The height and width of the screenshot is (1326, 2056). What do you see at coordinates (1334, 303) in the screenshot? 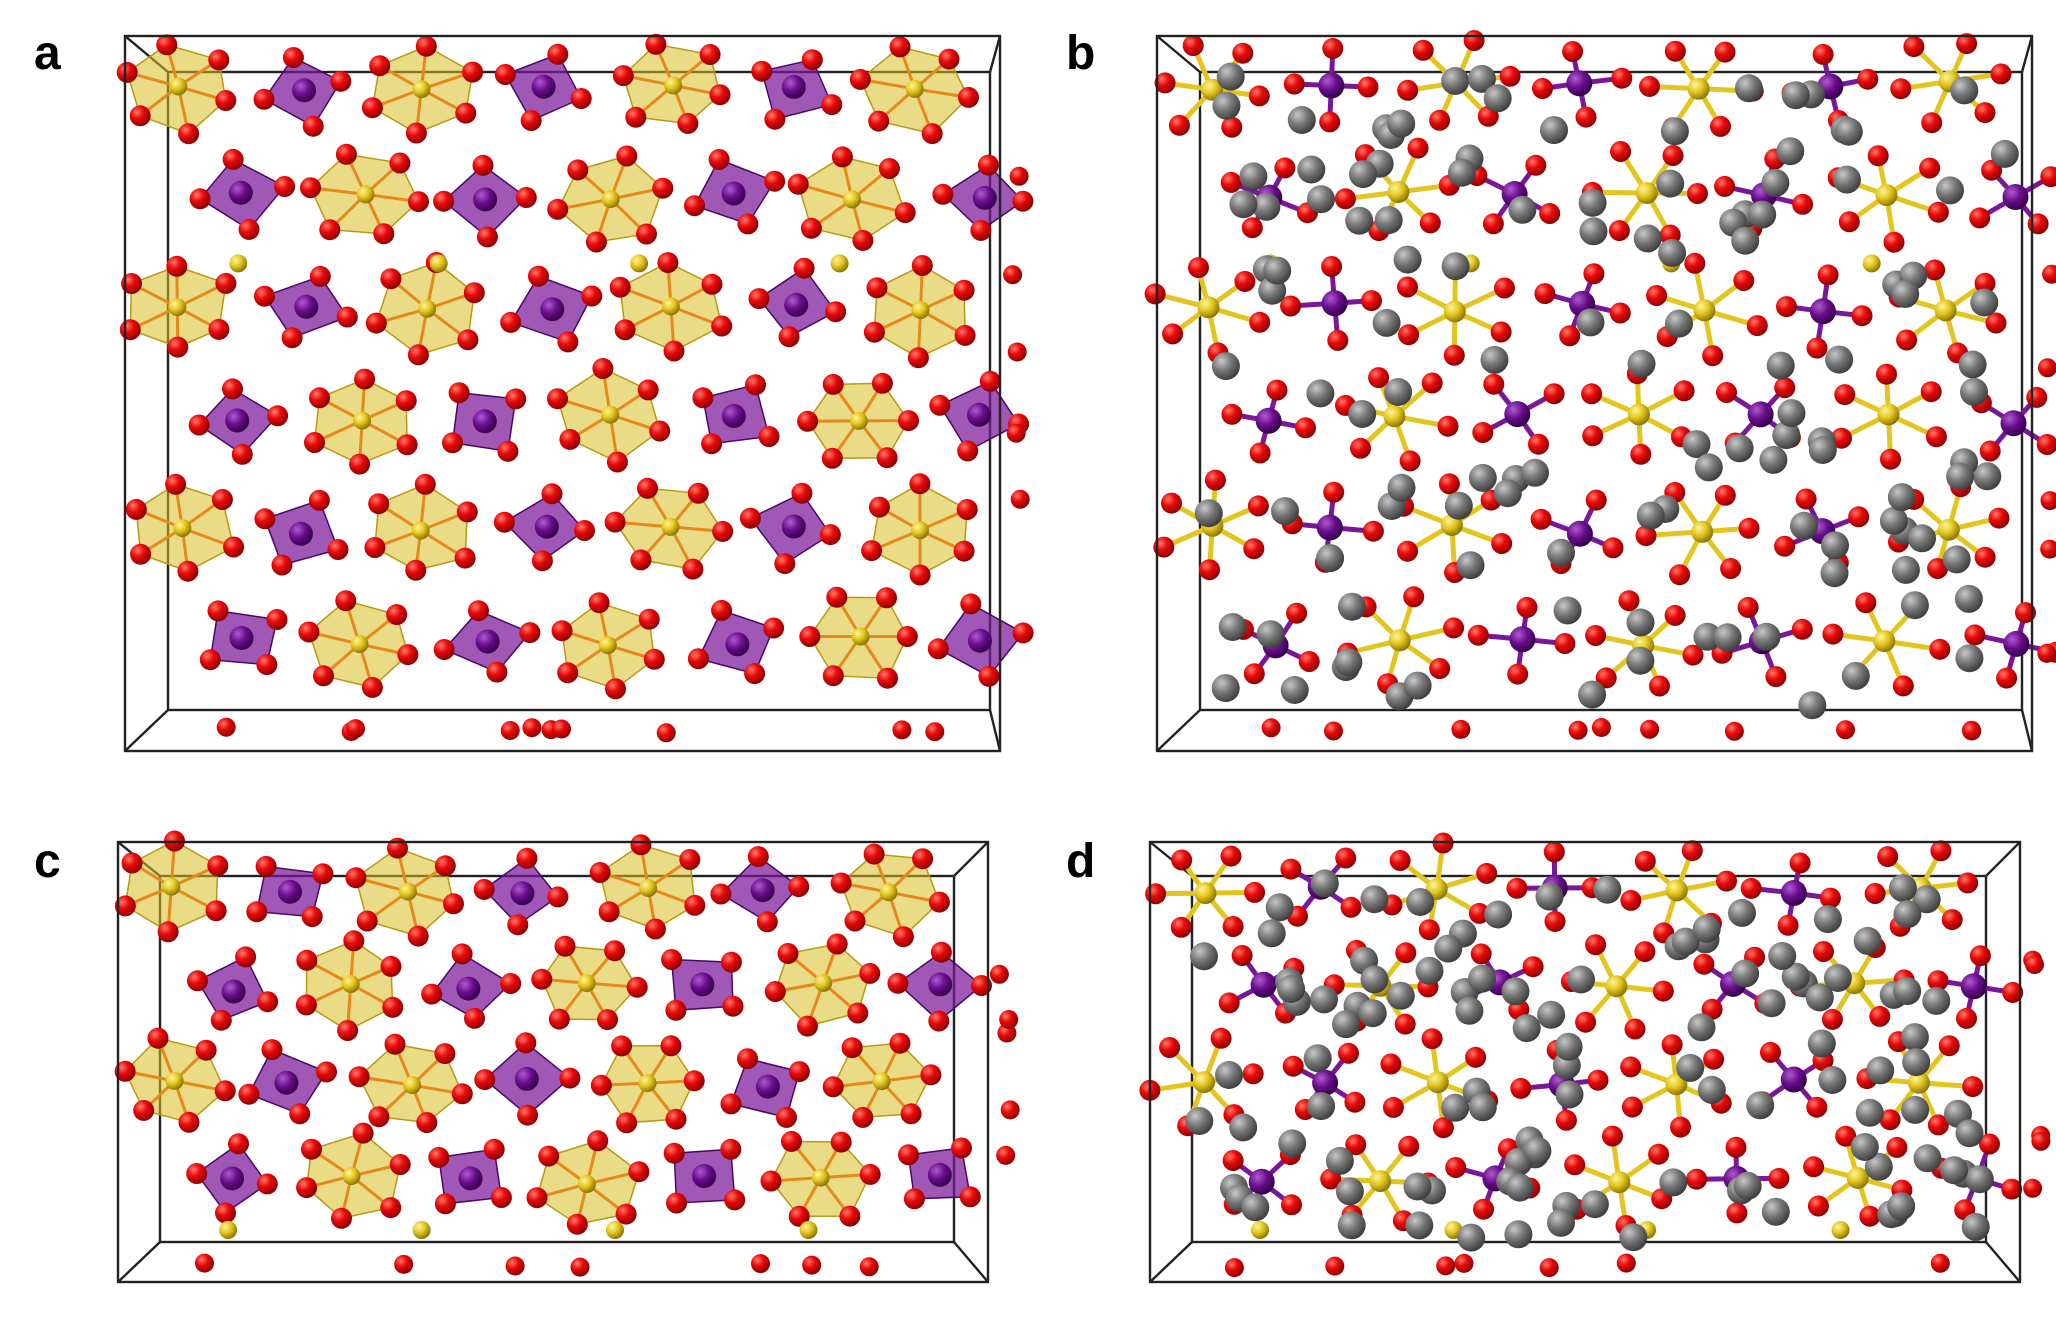
I see `panel-b-purple-atom` at bounding box center [1334, 303].